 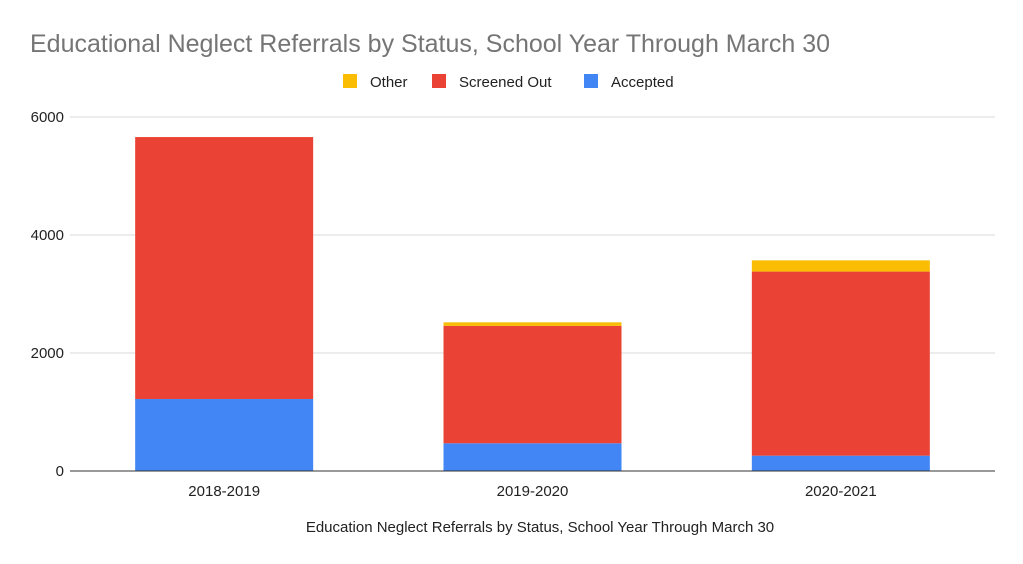 I want to click on bar-screened-out-2018-2019, so click(x=224, y=268).